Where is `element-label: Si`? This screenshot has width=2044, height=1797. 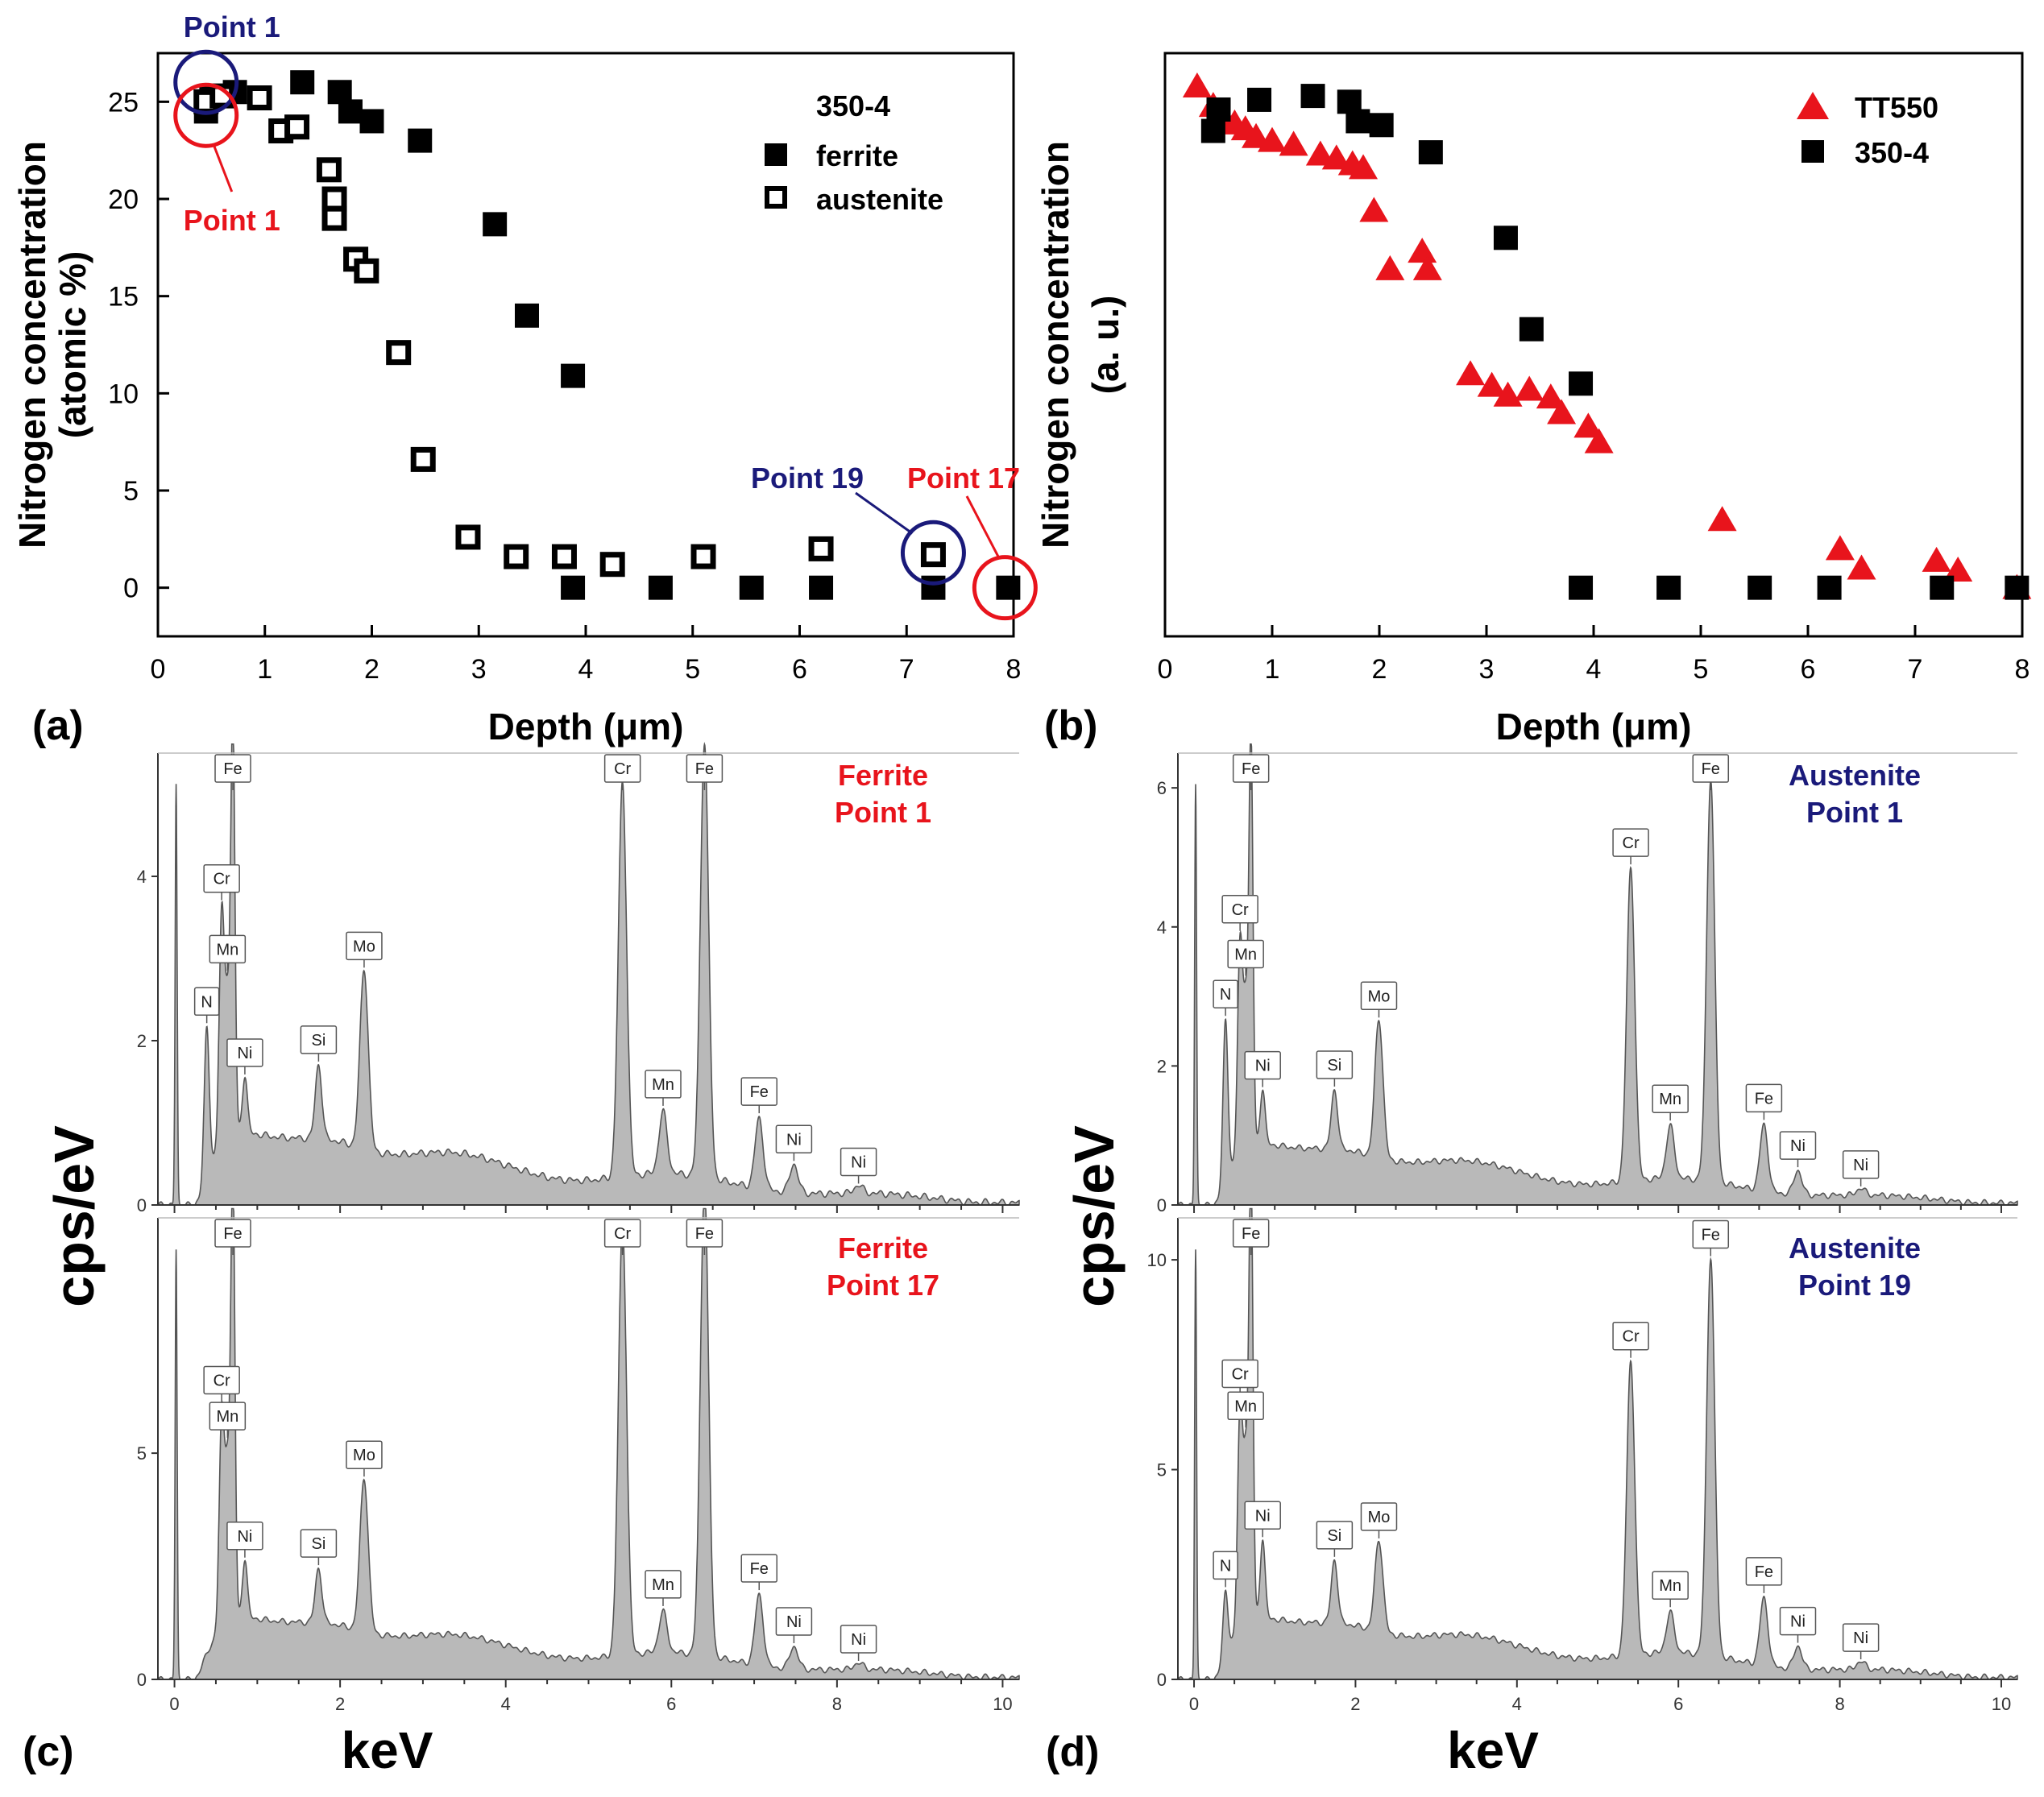
element-label: Si is located at coordinates (319, 1043).